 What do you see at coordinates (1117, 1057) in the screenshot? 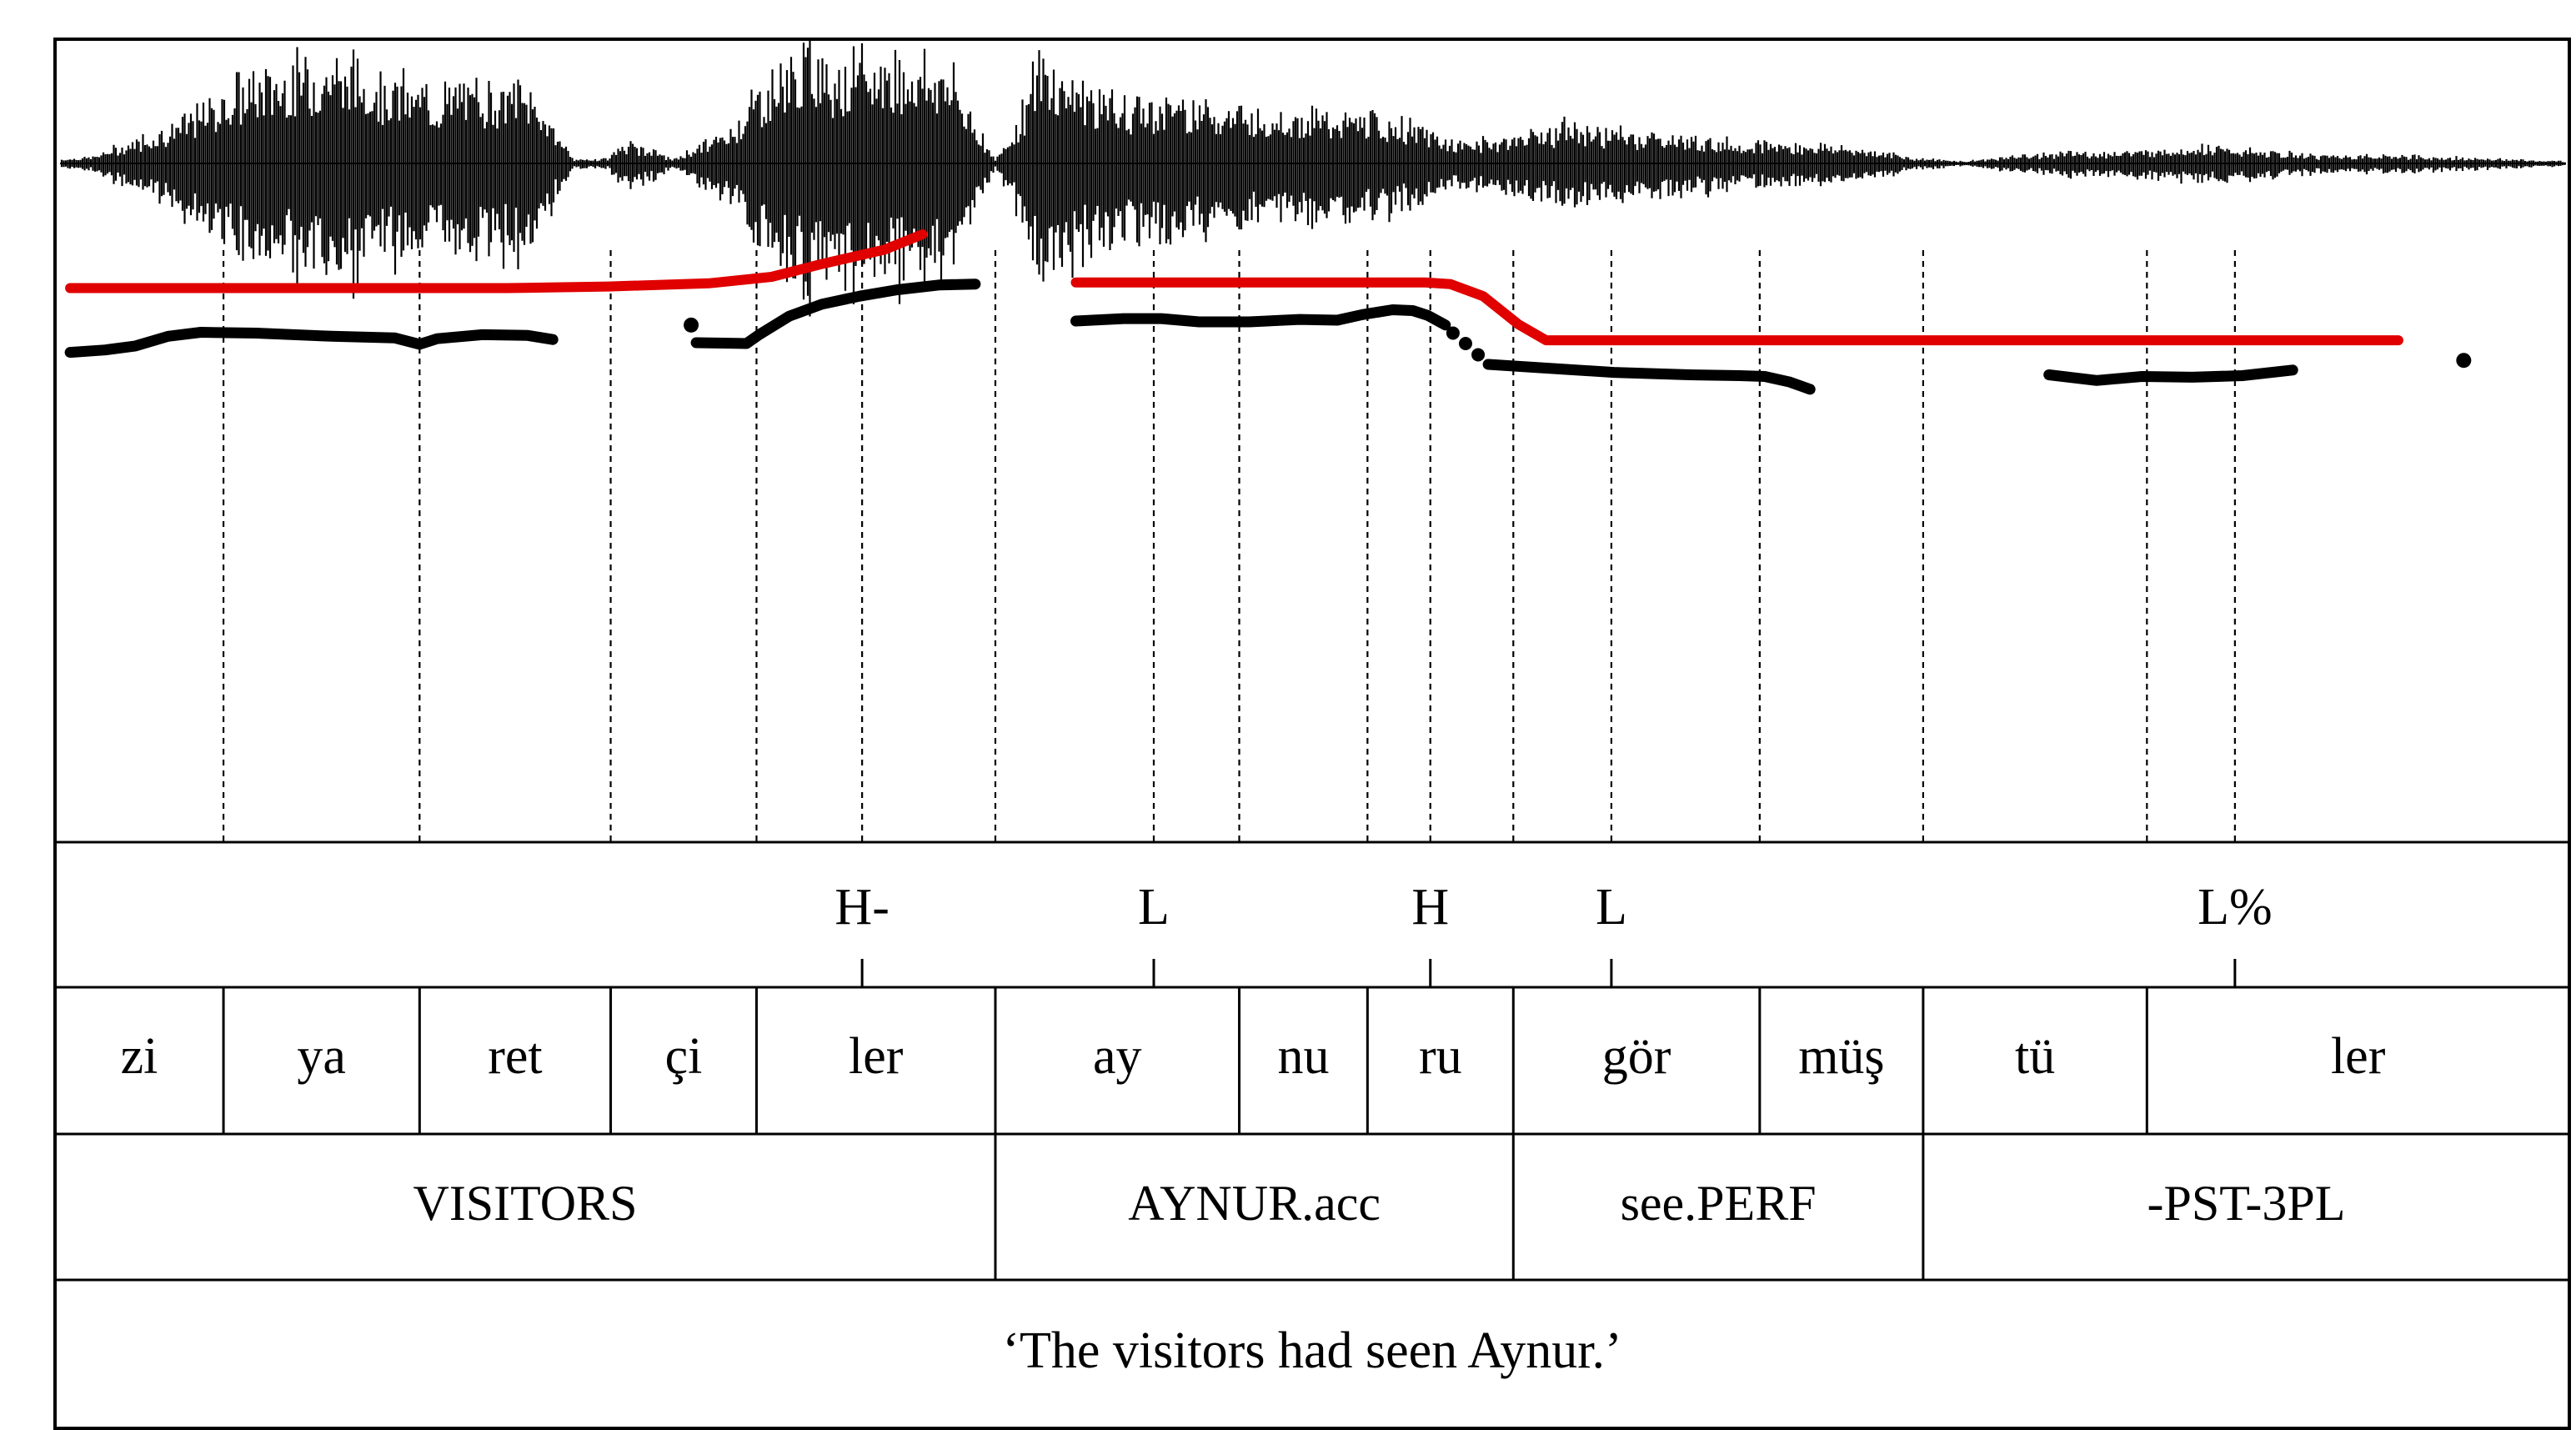
I see `syllable-label: ay` at bounding box center [1117, 1057].